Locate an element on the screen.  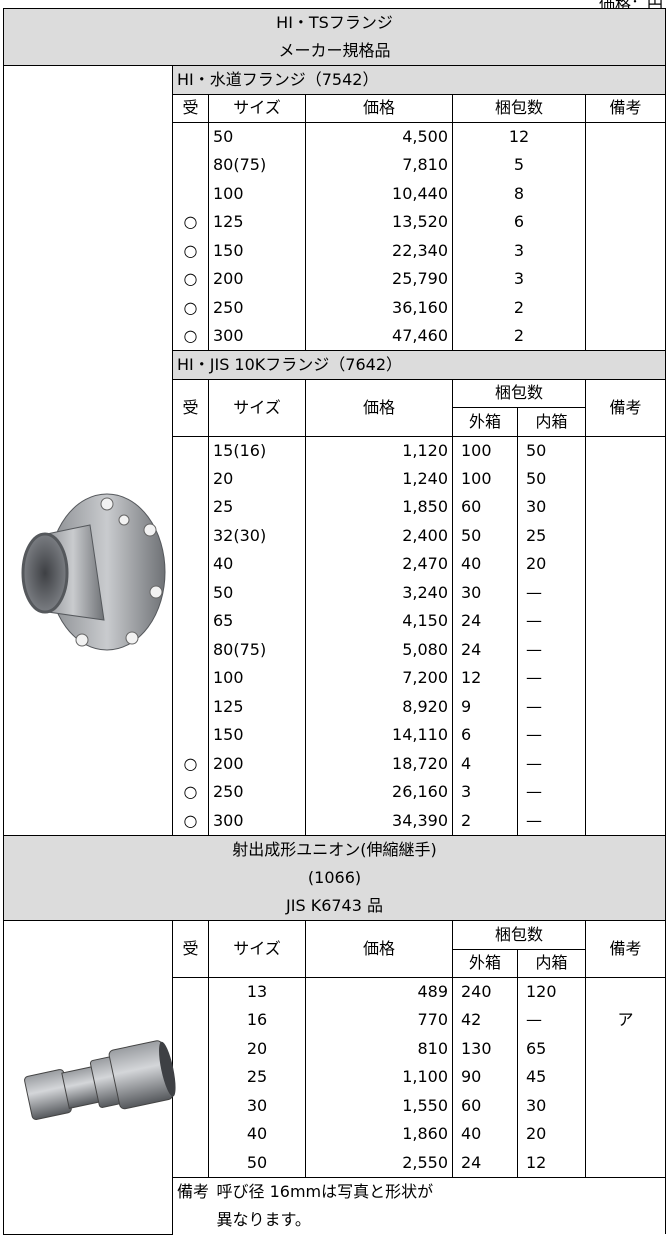
inner-pack-cell: 25 is located at coordinates (551, 535).